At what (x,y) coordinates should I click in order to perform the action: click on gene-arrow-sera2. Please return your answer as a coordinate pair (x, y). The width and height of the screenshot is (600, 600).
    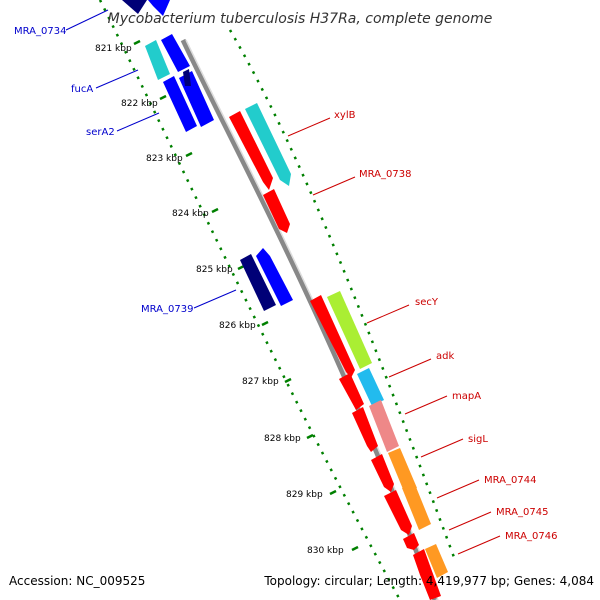
    Looking at the image, I should click on (180, 104).